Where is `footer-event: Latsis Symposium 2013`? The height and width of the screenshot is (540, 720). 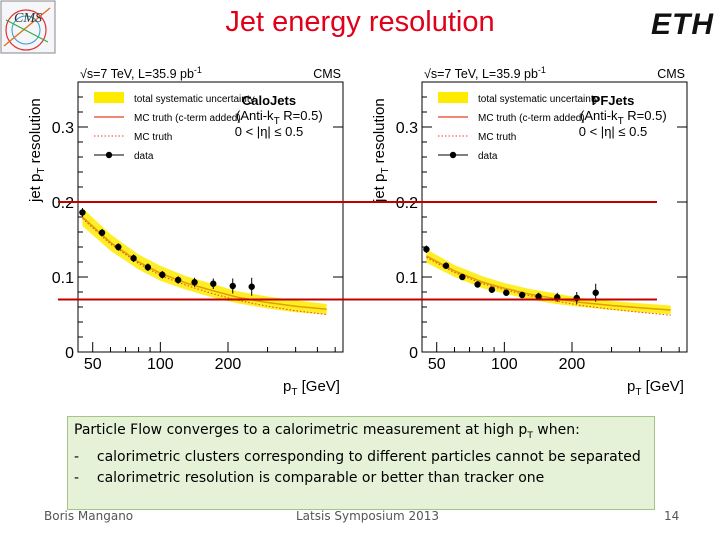
footer-event: Latsis Symposium 2013 is located at coordinates (367, 516).